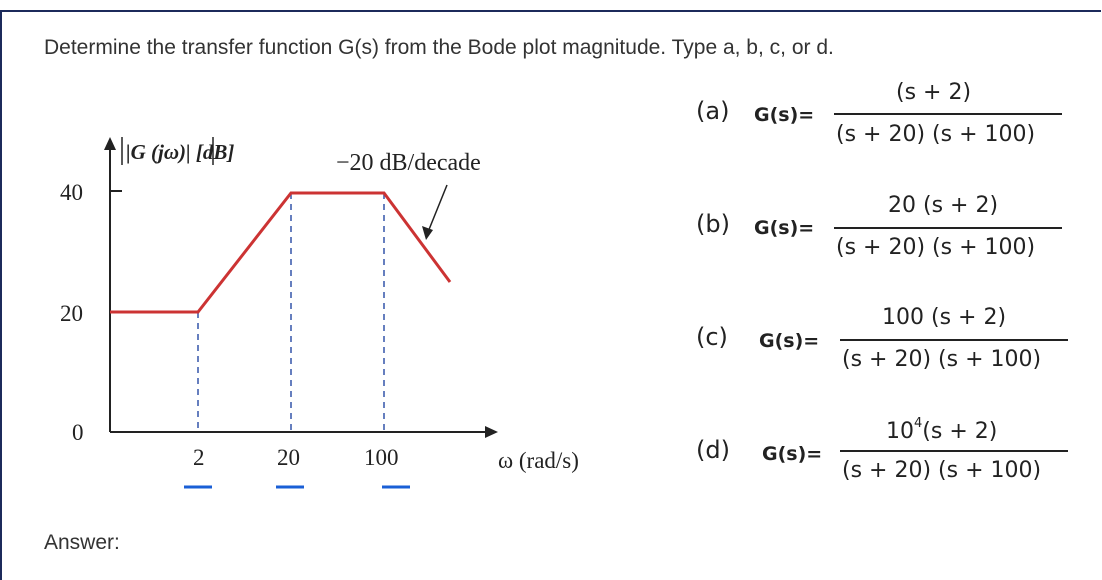 This screenshot has width=1102, height=580. I want to click on option-a-gs: G(s)=, so click(784, 115).